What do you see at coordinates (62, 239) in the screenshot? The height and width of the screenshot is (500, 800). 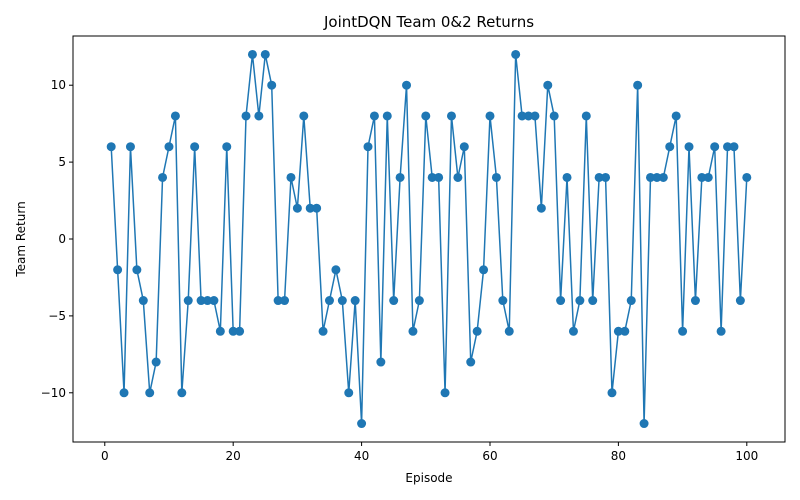 I see `y-tick-label: 0` at bounding box center [62, 239].